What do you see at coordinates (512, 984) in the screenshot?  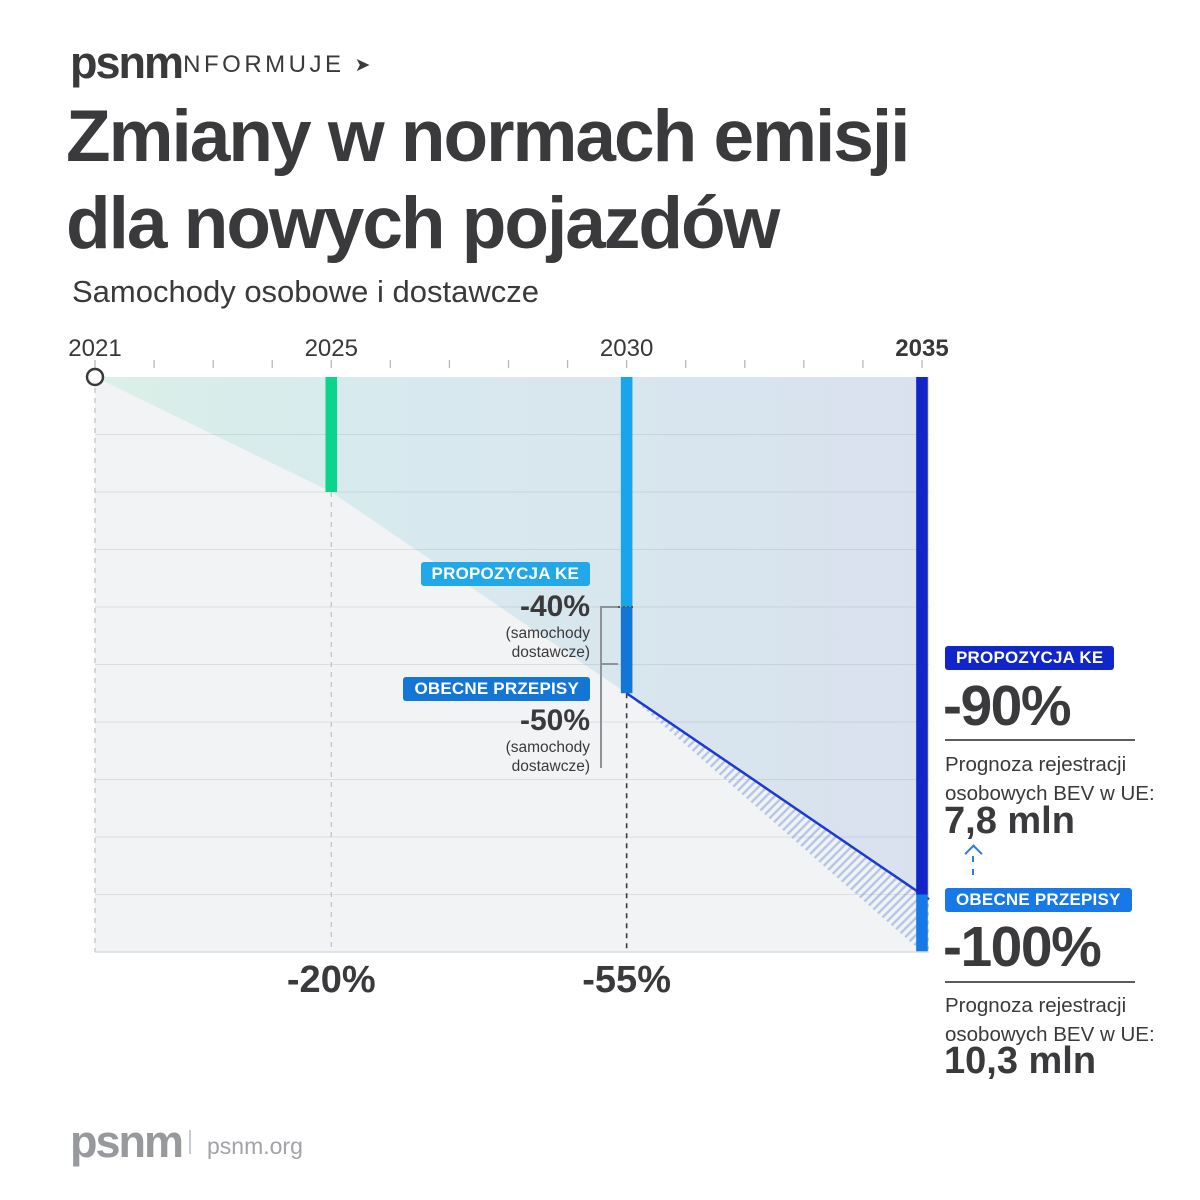 I see `x-value-labels: -20% -55%` at bounding box center [512, 984].